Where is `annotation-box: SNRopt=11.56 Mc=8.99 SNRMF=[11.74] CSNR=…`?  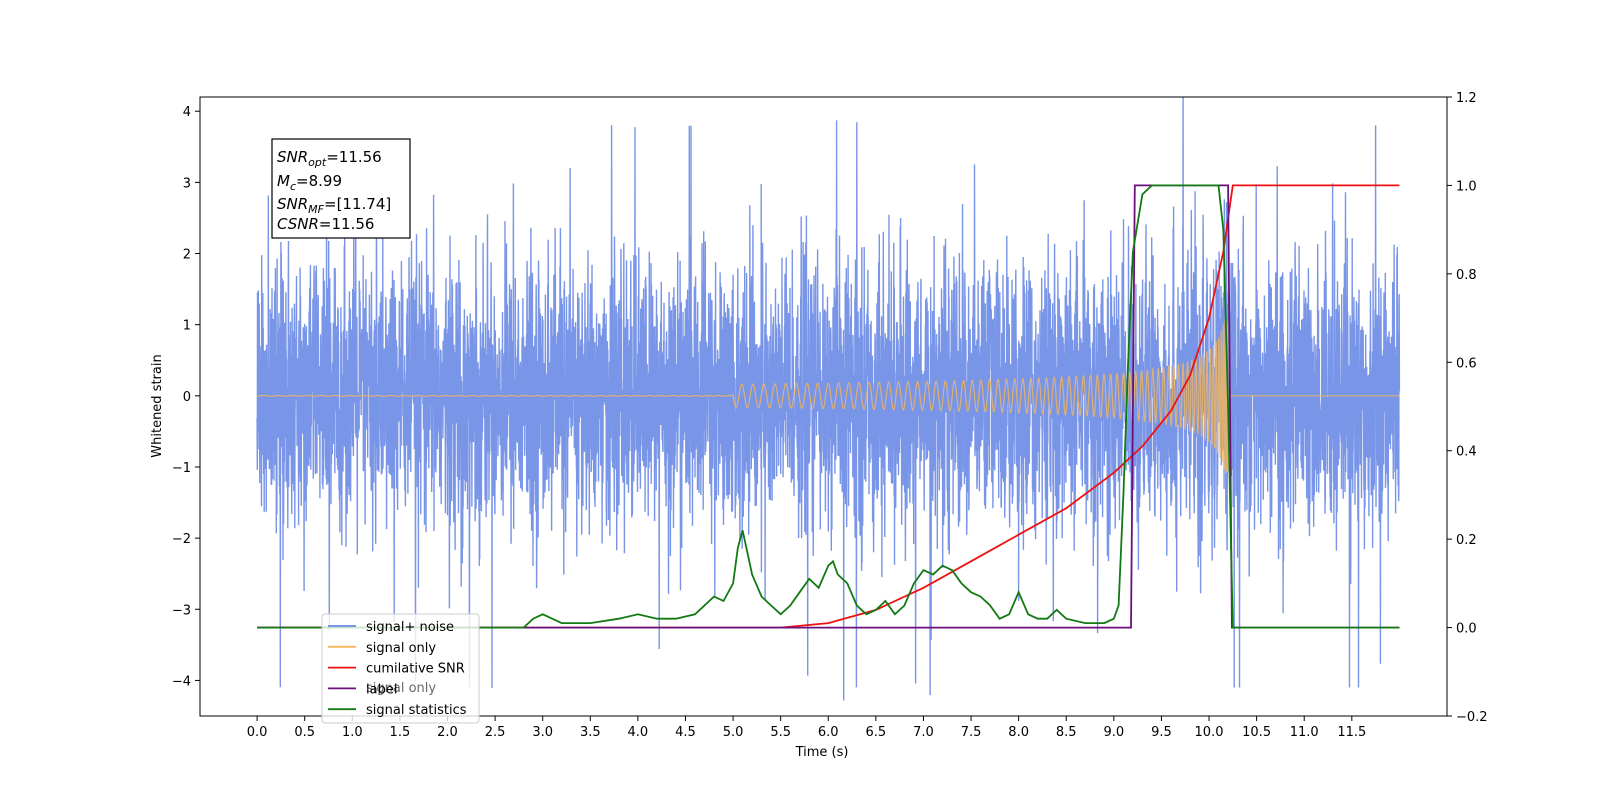 annotation-box: SNRopt=11.56 Mc=8.99 SNRMF=[11.74] CSNR=… is located at coordinates (341, 188).